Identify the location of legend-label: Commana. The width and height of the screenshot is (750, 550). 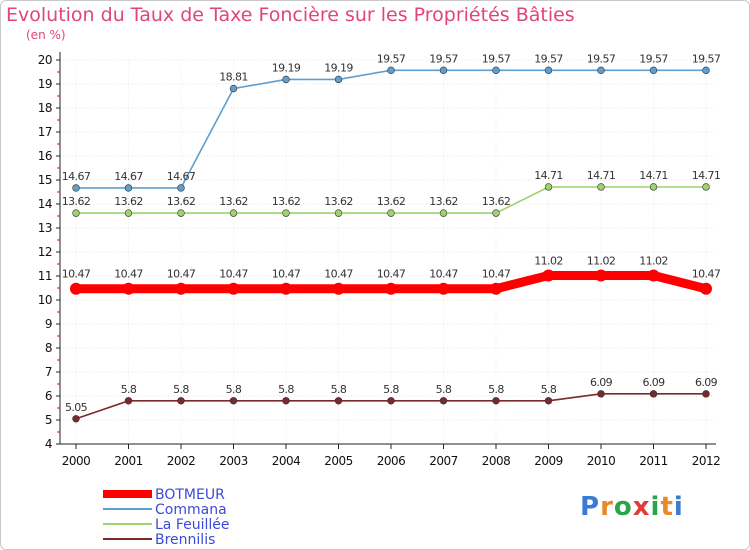
(191, 510).